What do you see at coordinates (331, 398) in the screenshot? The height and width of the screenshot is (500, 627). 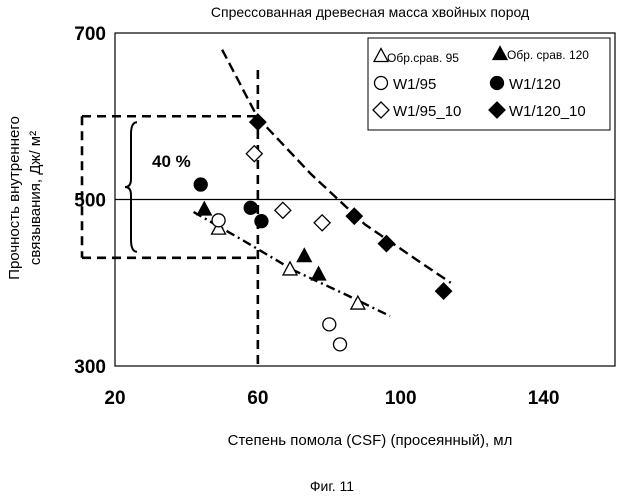 I see `x-axis-ticks: 20 60 100 140` at bounding box center [331, 398].